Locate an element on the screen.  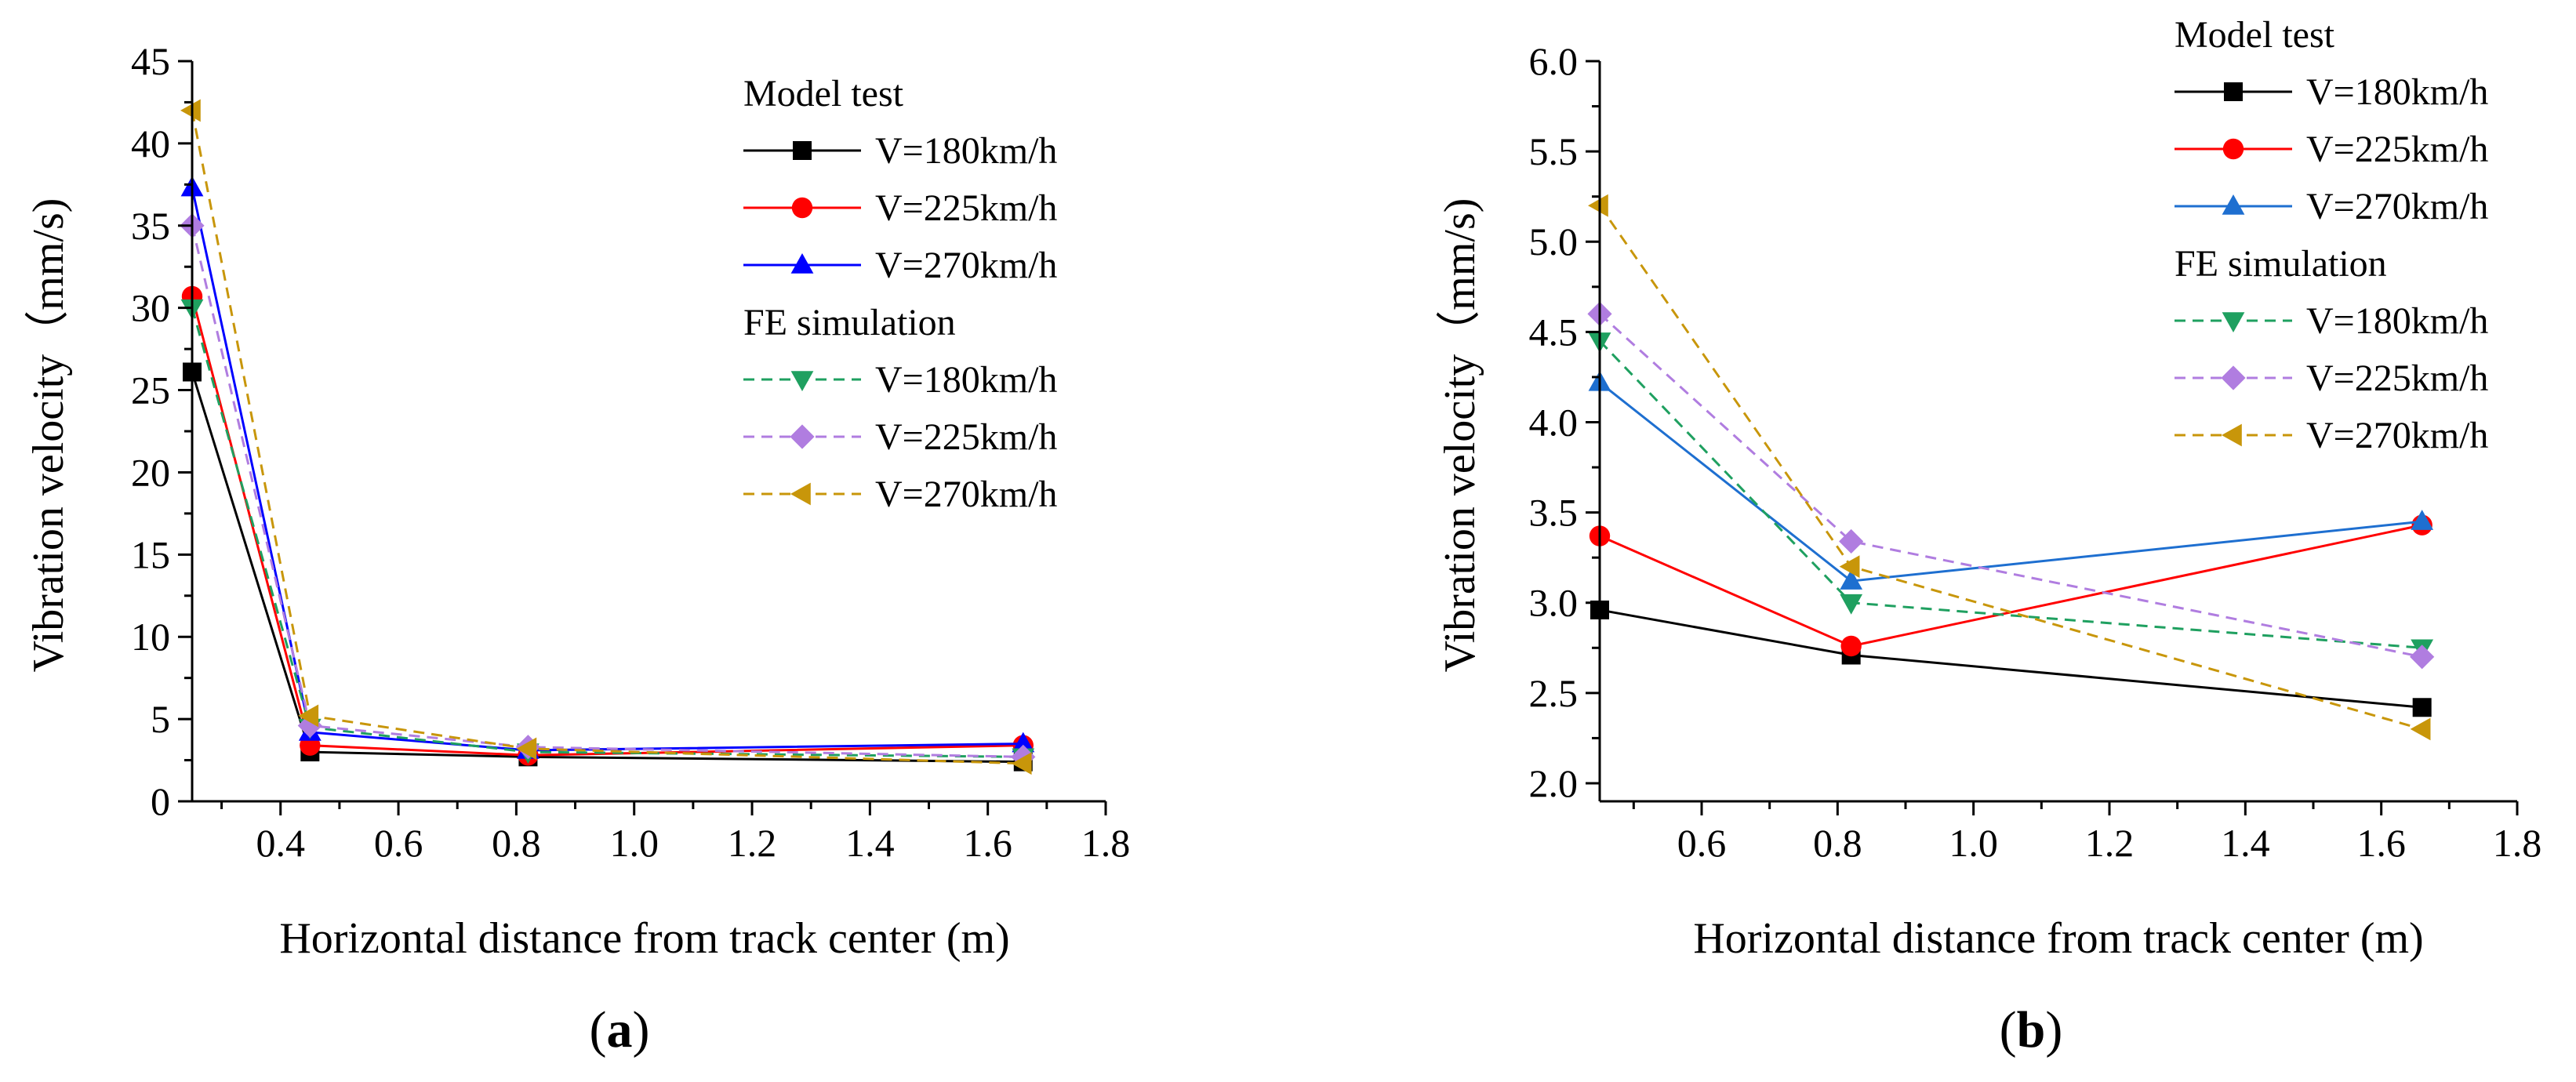
y-tick-label: 5 is located at coordinates (160, 719).